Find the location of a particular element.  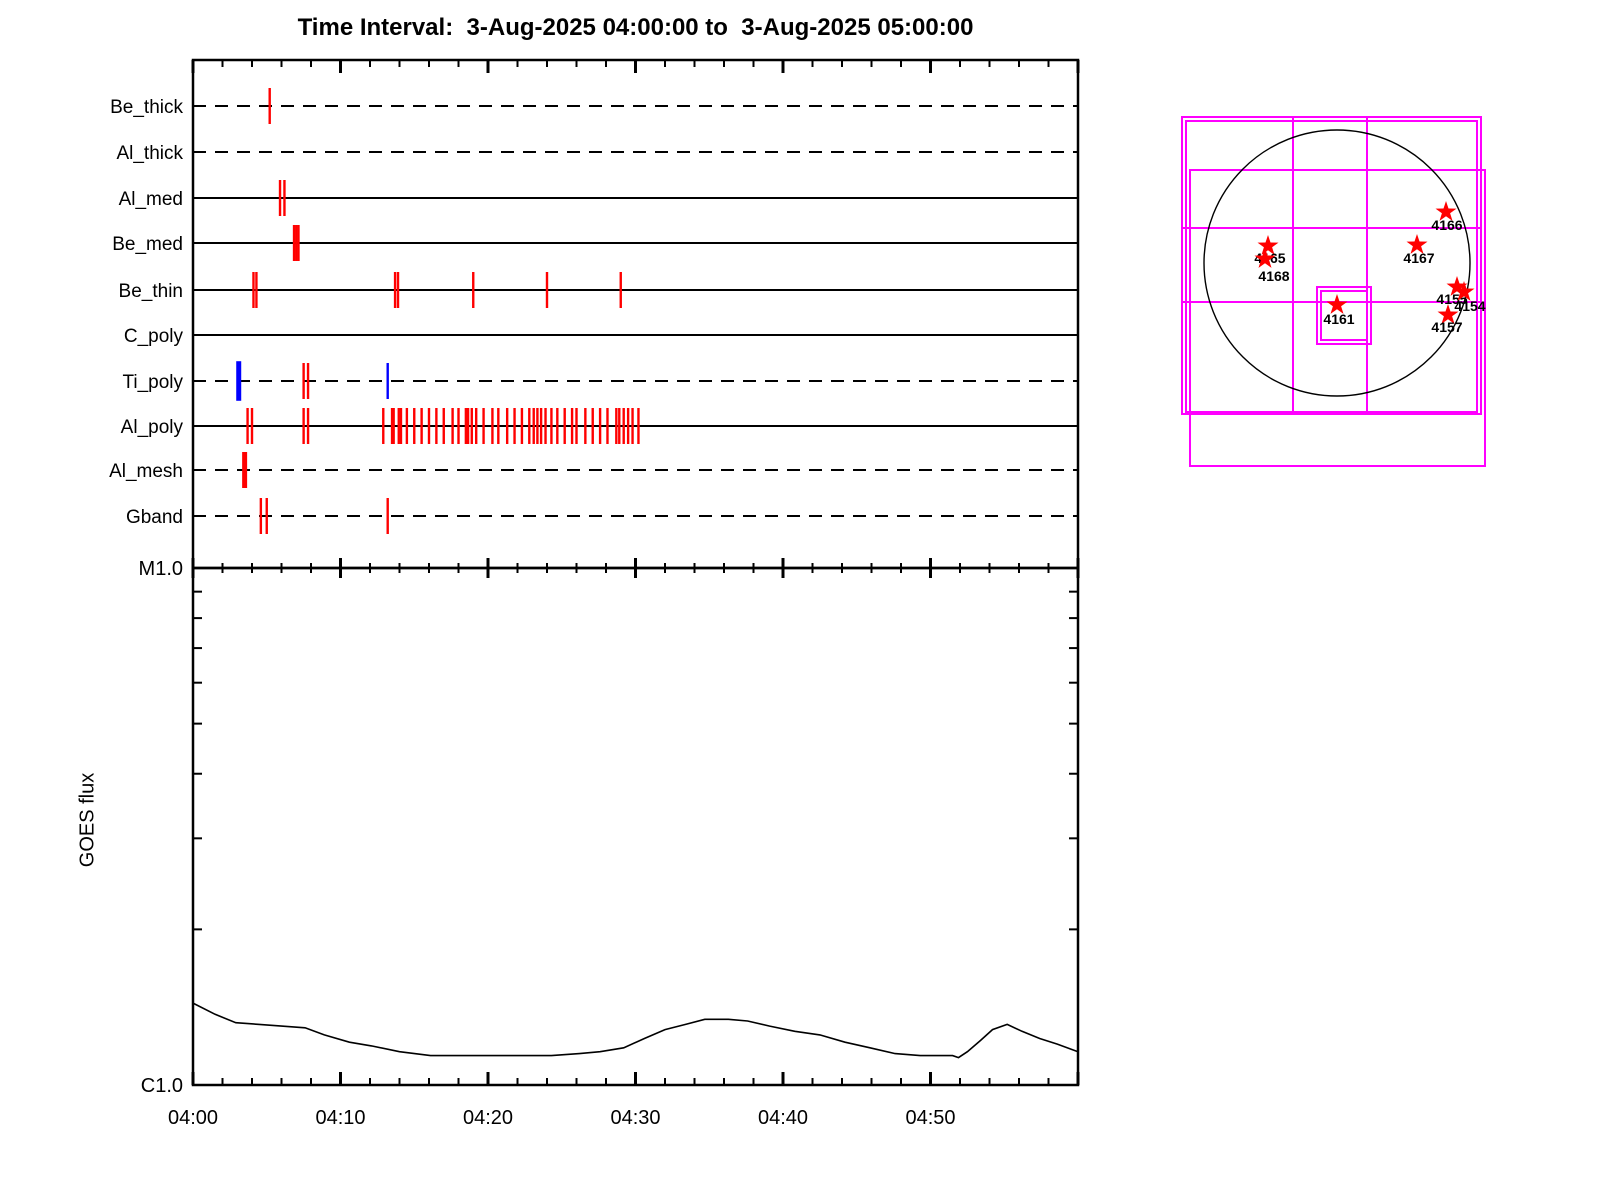

active-region-label: 4168 is located at coordinates (1273, 276).